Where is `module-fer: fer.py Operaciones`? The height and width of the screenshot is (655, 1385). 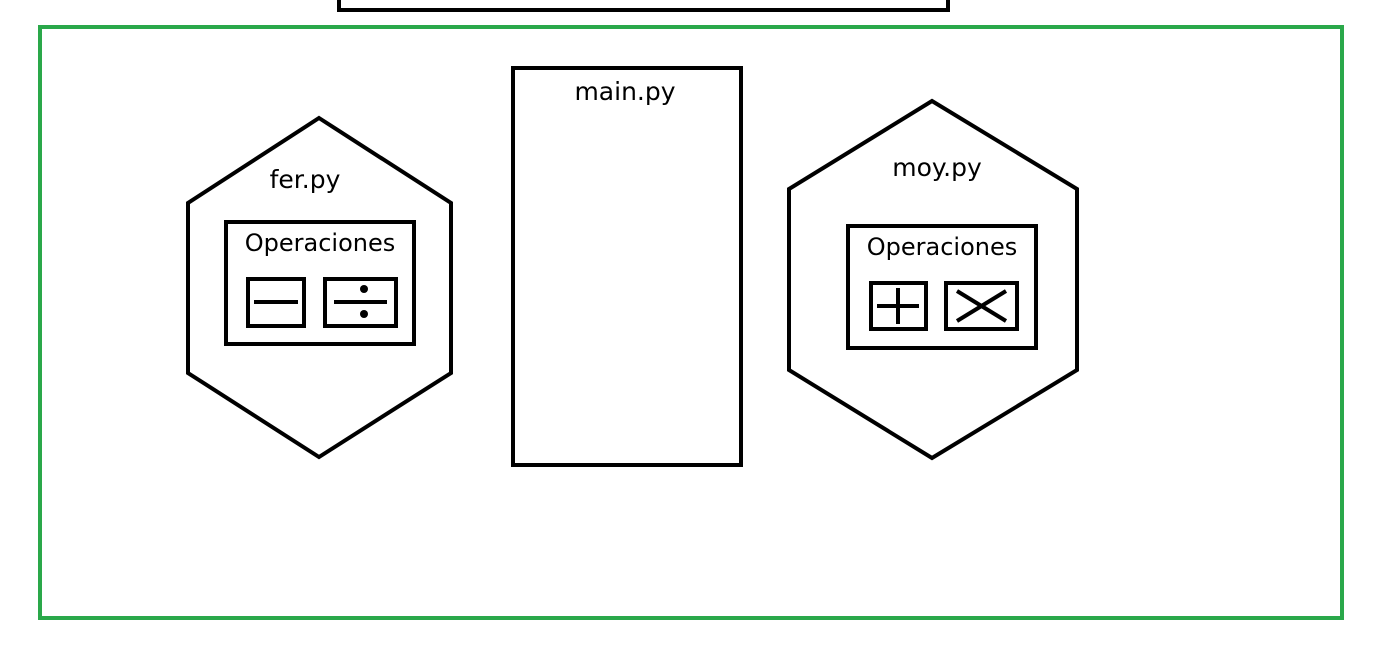 module-fer: fer.py Operaciones is located at coordinates (319, 287).